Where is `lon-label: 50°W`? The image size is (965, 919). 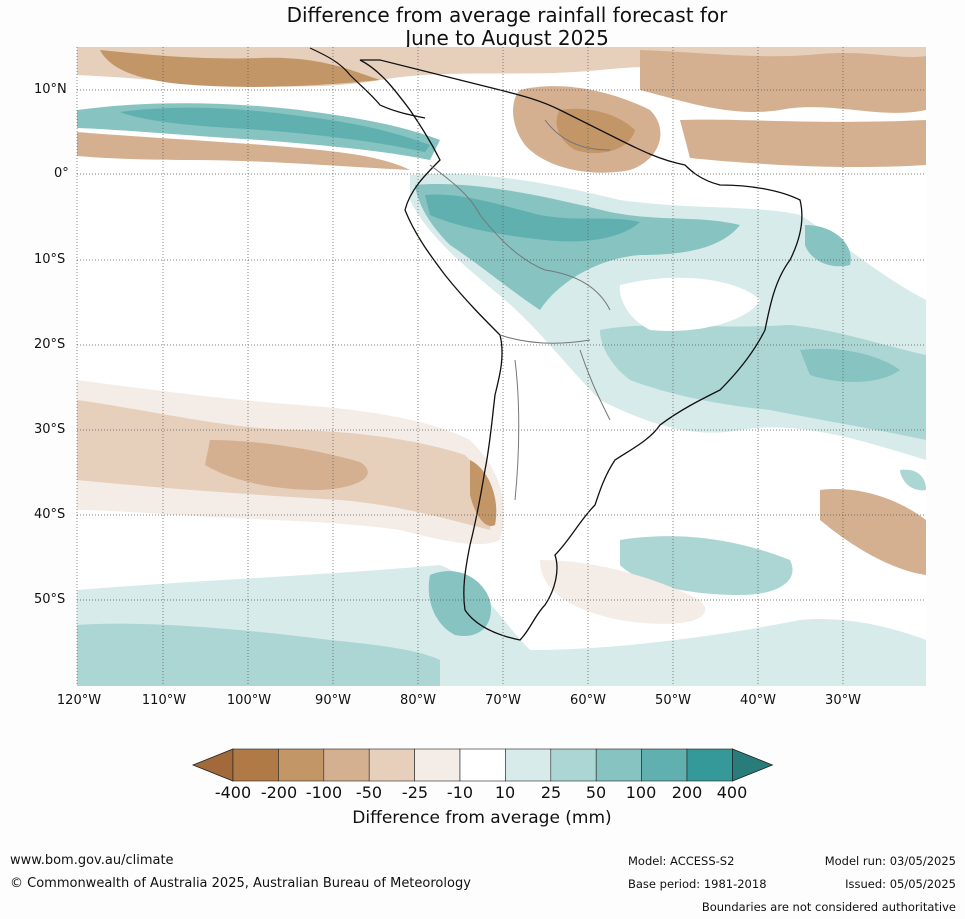 lon-label: 50°W is located at coordinates (673, 700).